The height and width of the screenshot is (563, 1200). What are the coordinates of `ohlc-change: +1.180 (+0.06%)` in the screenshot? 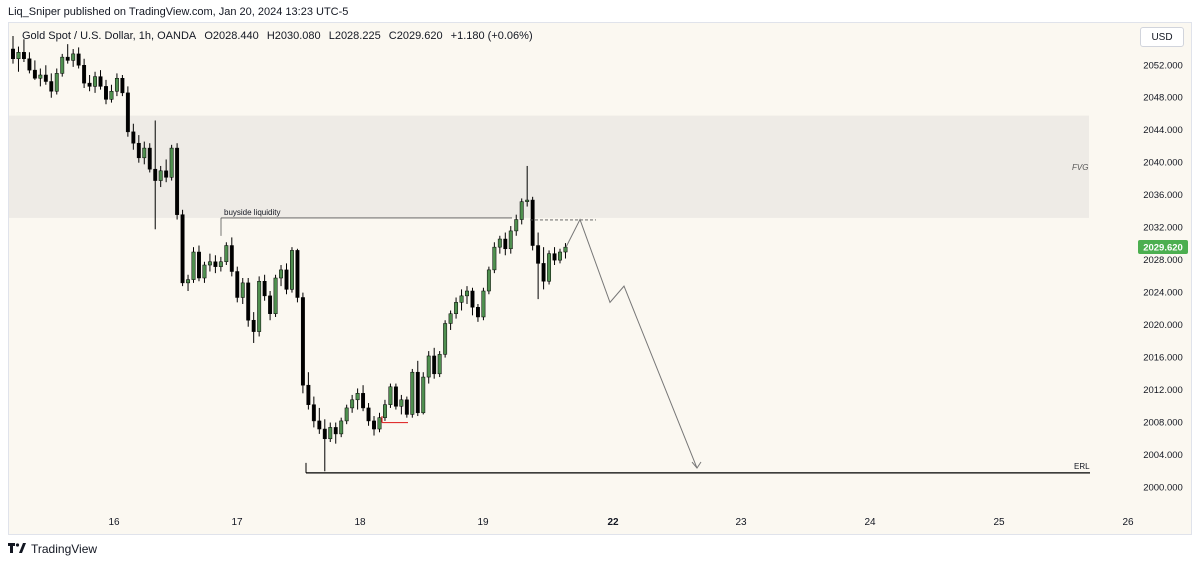 It's located at (491, 36).